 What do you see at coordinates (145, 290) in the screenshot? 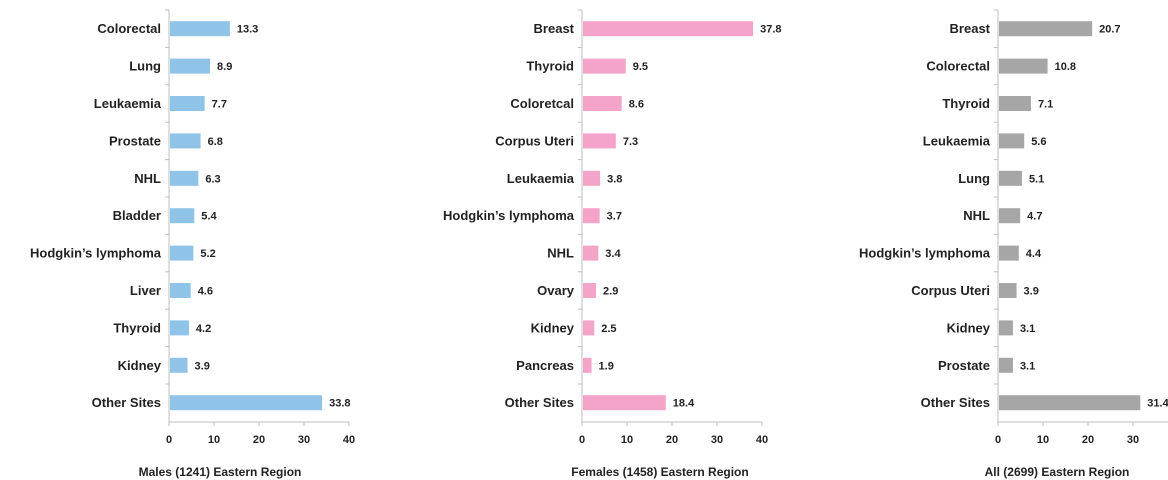
I see `category-label: Liver` at bounding box center [145, 290].